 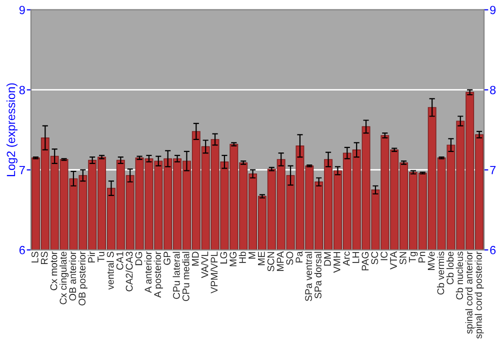 What do you see at coordinates (299, 256) in the screenshot?
I see `x-tick-label: Pa` at bounding box center [299, 256].